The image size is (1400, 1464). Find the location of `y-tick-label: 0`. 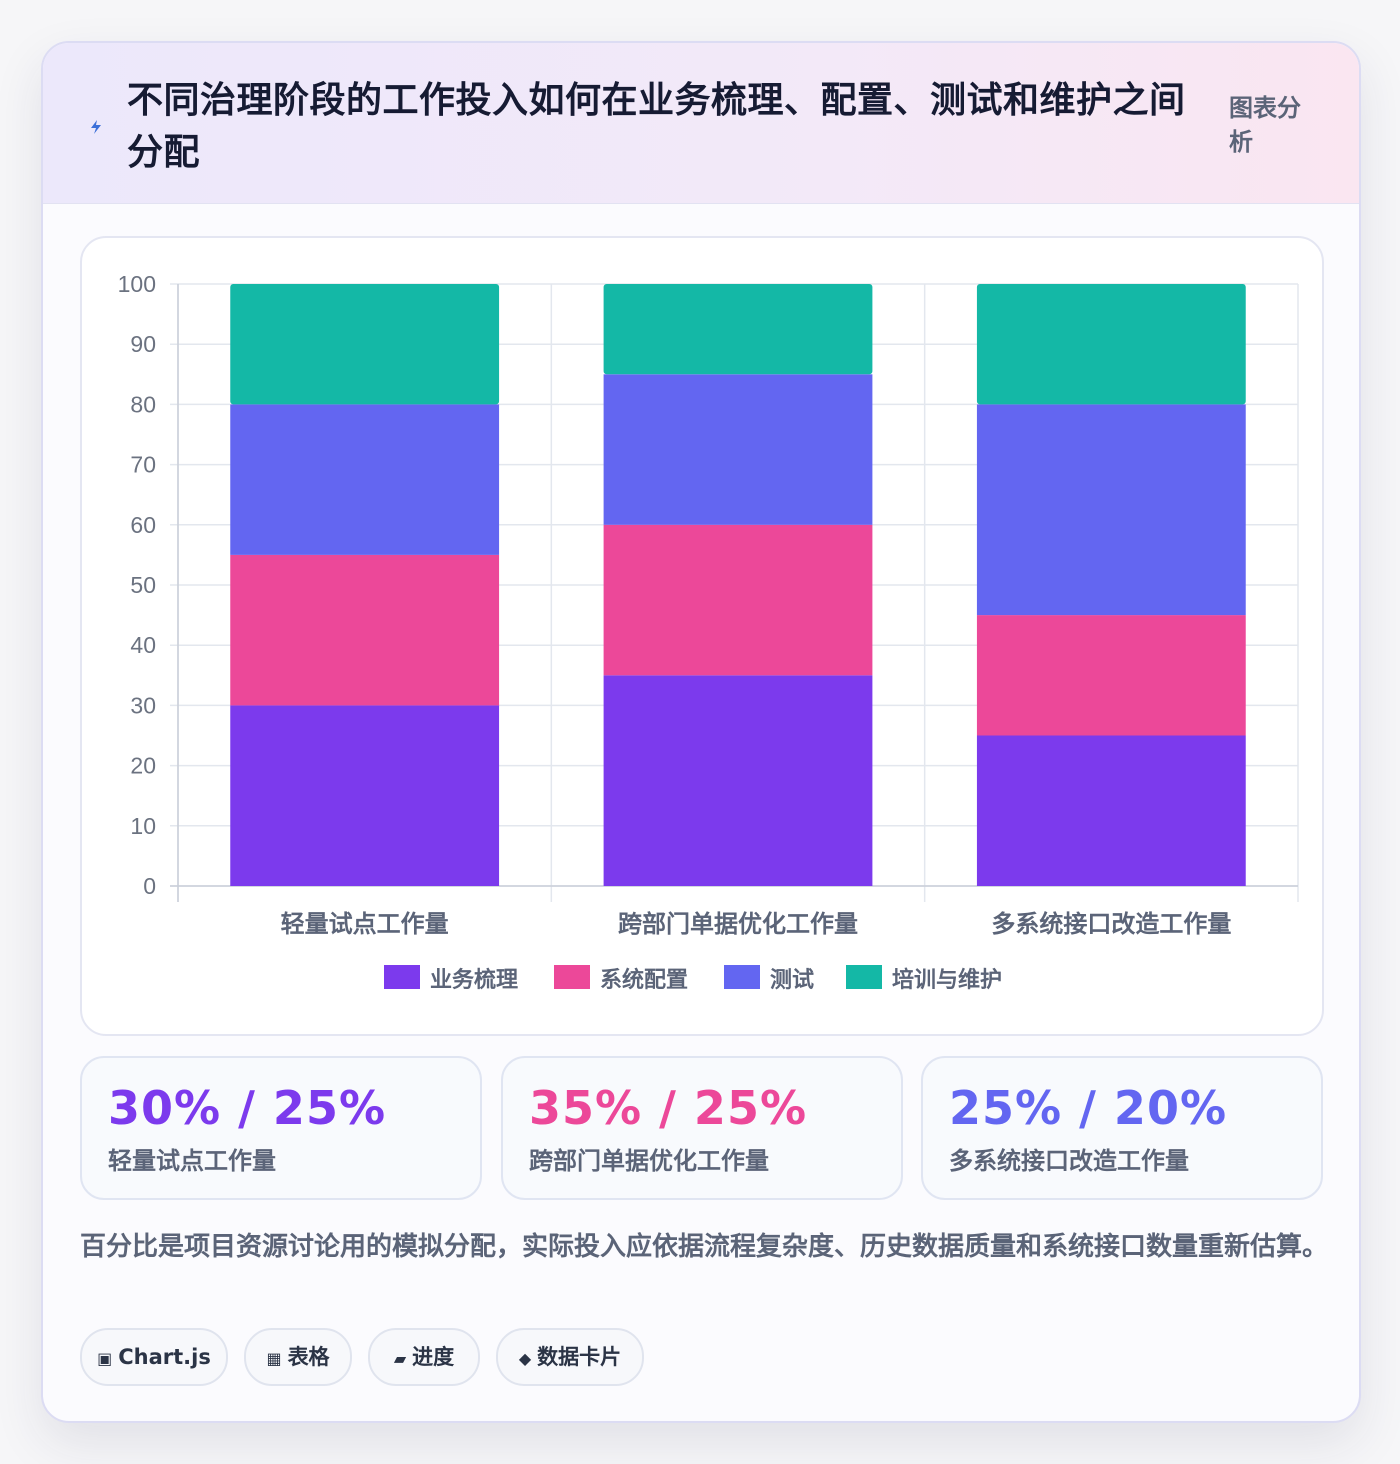

y-tick-label: 0 is located at coordinates (149, 886).